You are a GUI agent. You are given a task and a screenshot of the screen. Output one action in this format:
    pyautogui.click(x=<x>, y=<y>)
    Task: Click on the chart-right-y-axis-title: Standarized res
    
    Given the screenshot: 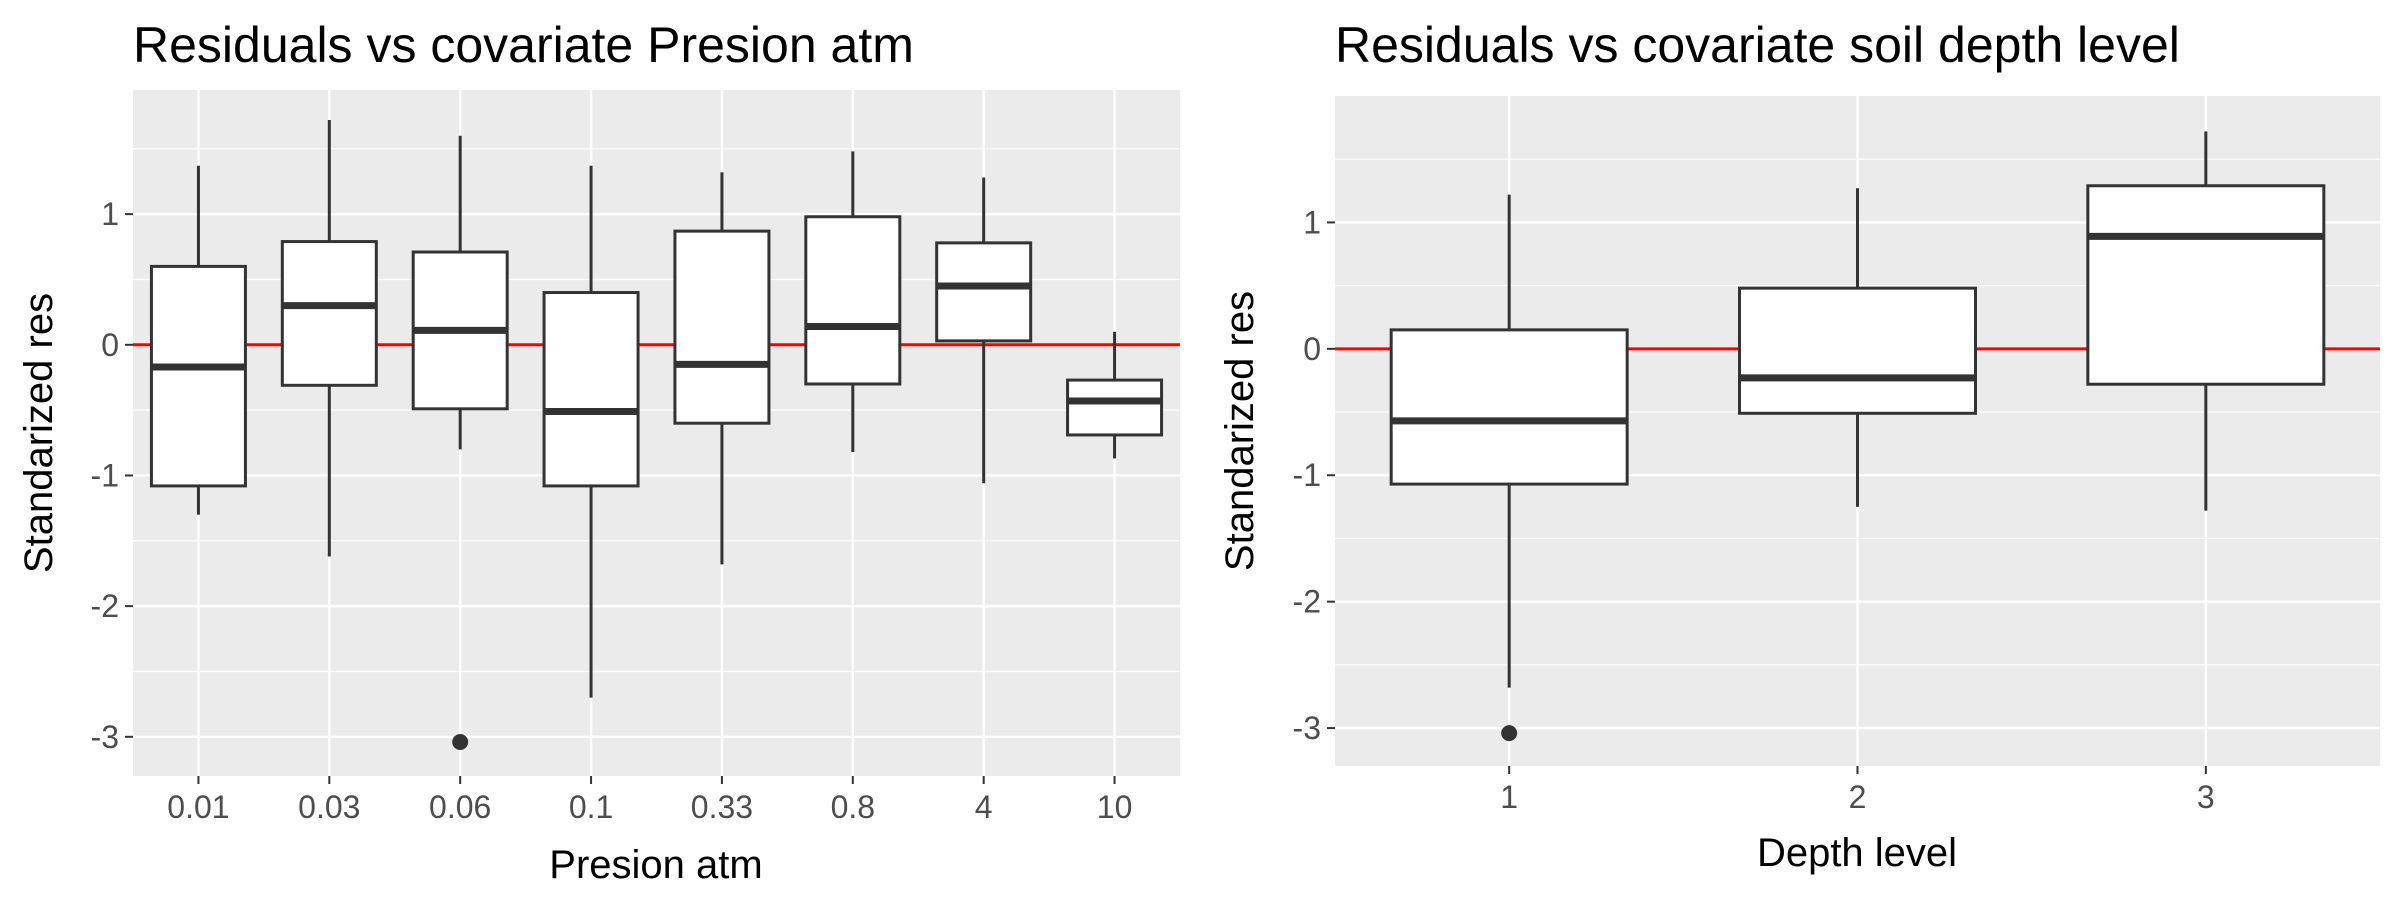 What is the action you would take?
    pyautogui.click(x=1240, y=431)
    